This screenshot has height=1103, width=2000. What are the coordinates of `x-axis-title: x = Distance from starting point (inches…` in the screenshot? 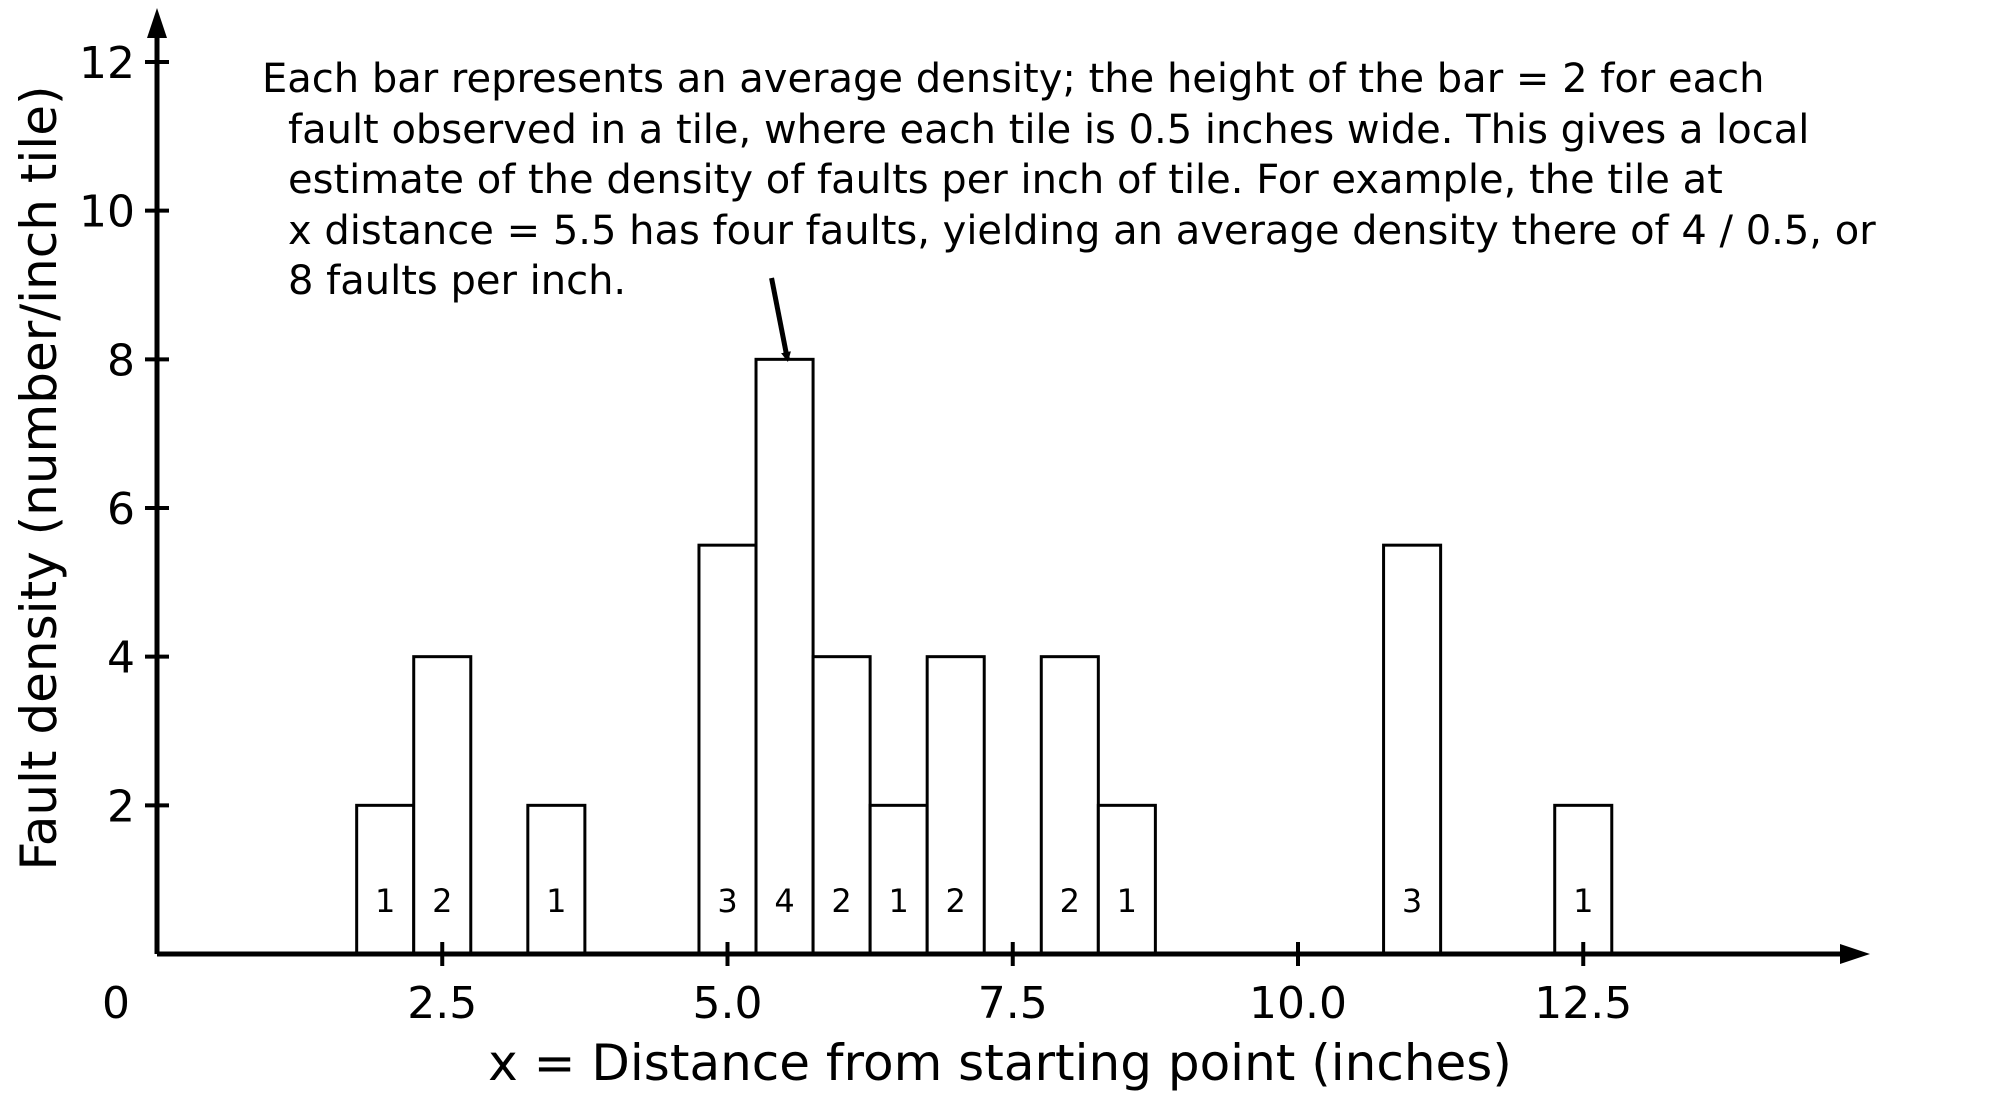 It's located at (1000, 1063).